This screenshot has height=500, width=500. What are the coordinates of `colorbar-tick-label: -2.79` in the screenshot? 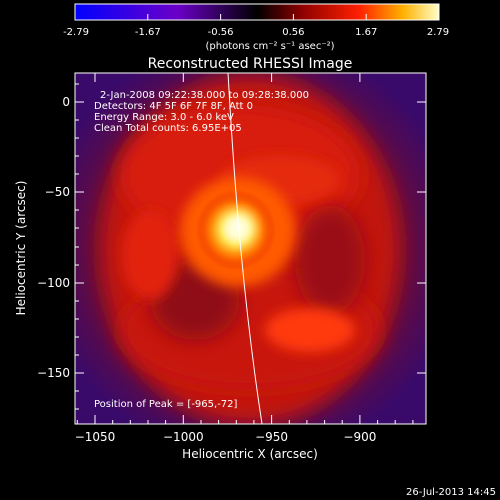 It's located at (76, 32).